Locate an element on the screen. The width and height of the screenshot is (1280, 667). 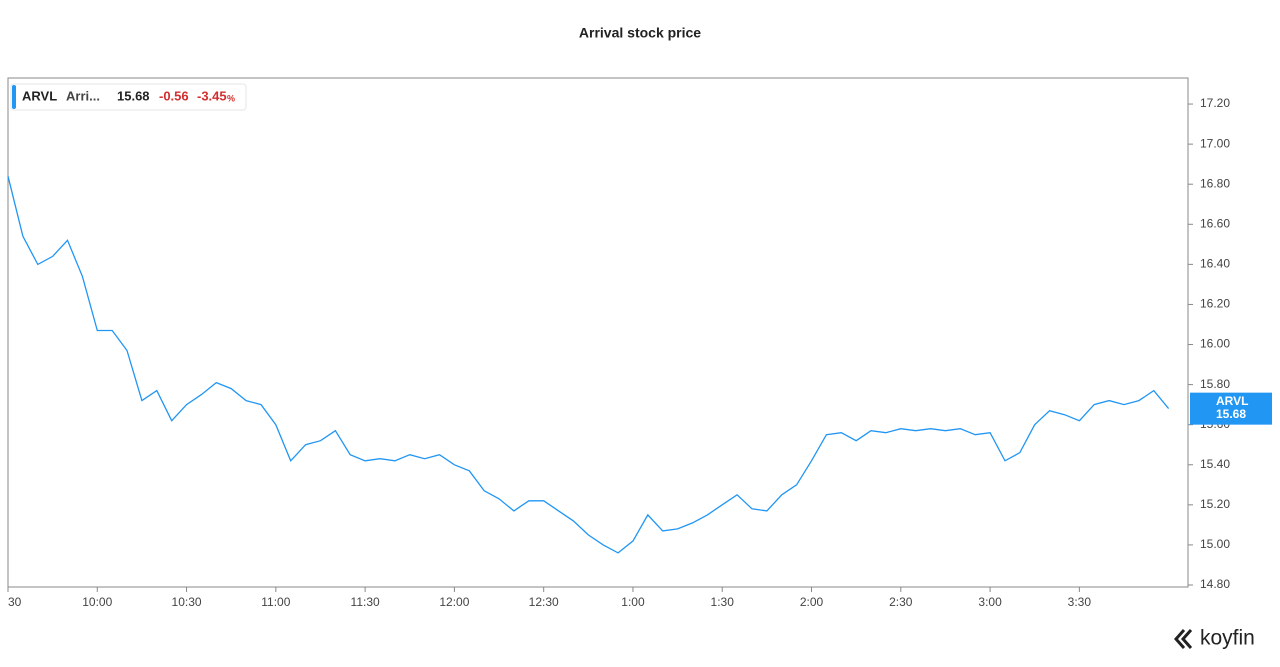
x-tick-label: 30 is located at coordinates (15, 602).